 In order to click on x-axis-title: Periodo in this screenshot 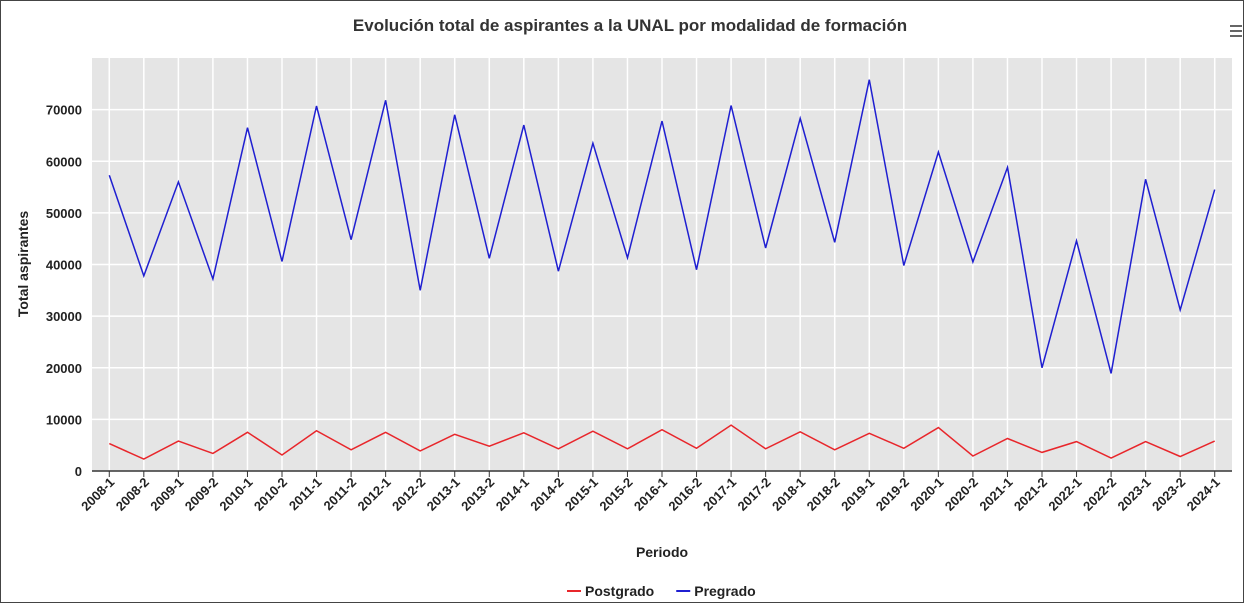, I will do `click(662, 552)`.